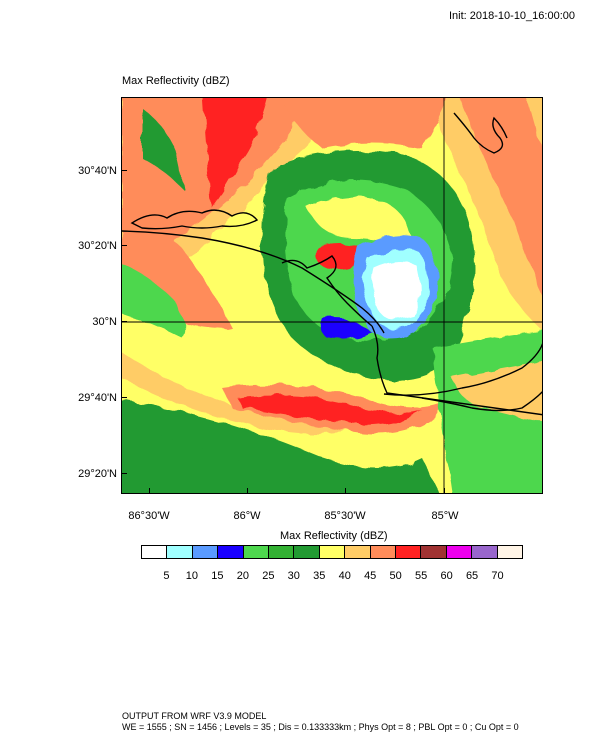  I want to click on colorbar-tick-label: 20, so click(242, 576).